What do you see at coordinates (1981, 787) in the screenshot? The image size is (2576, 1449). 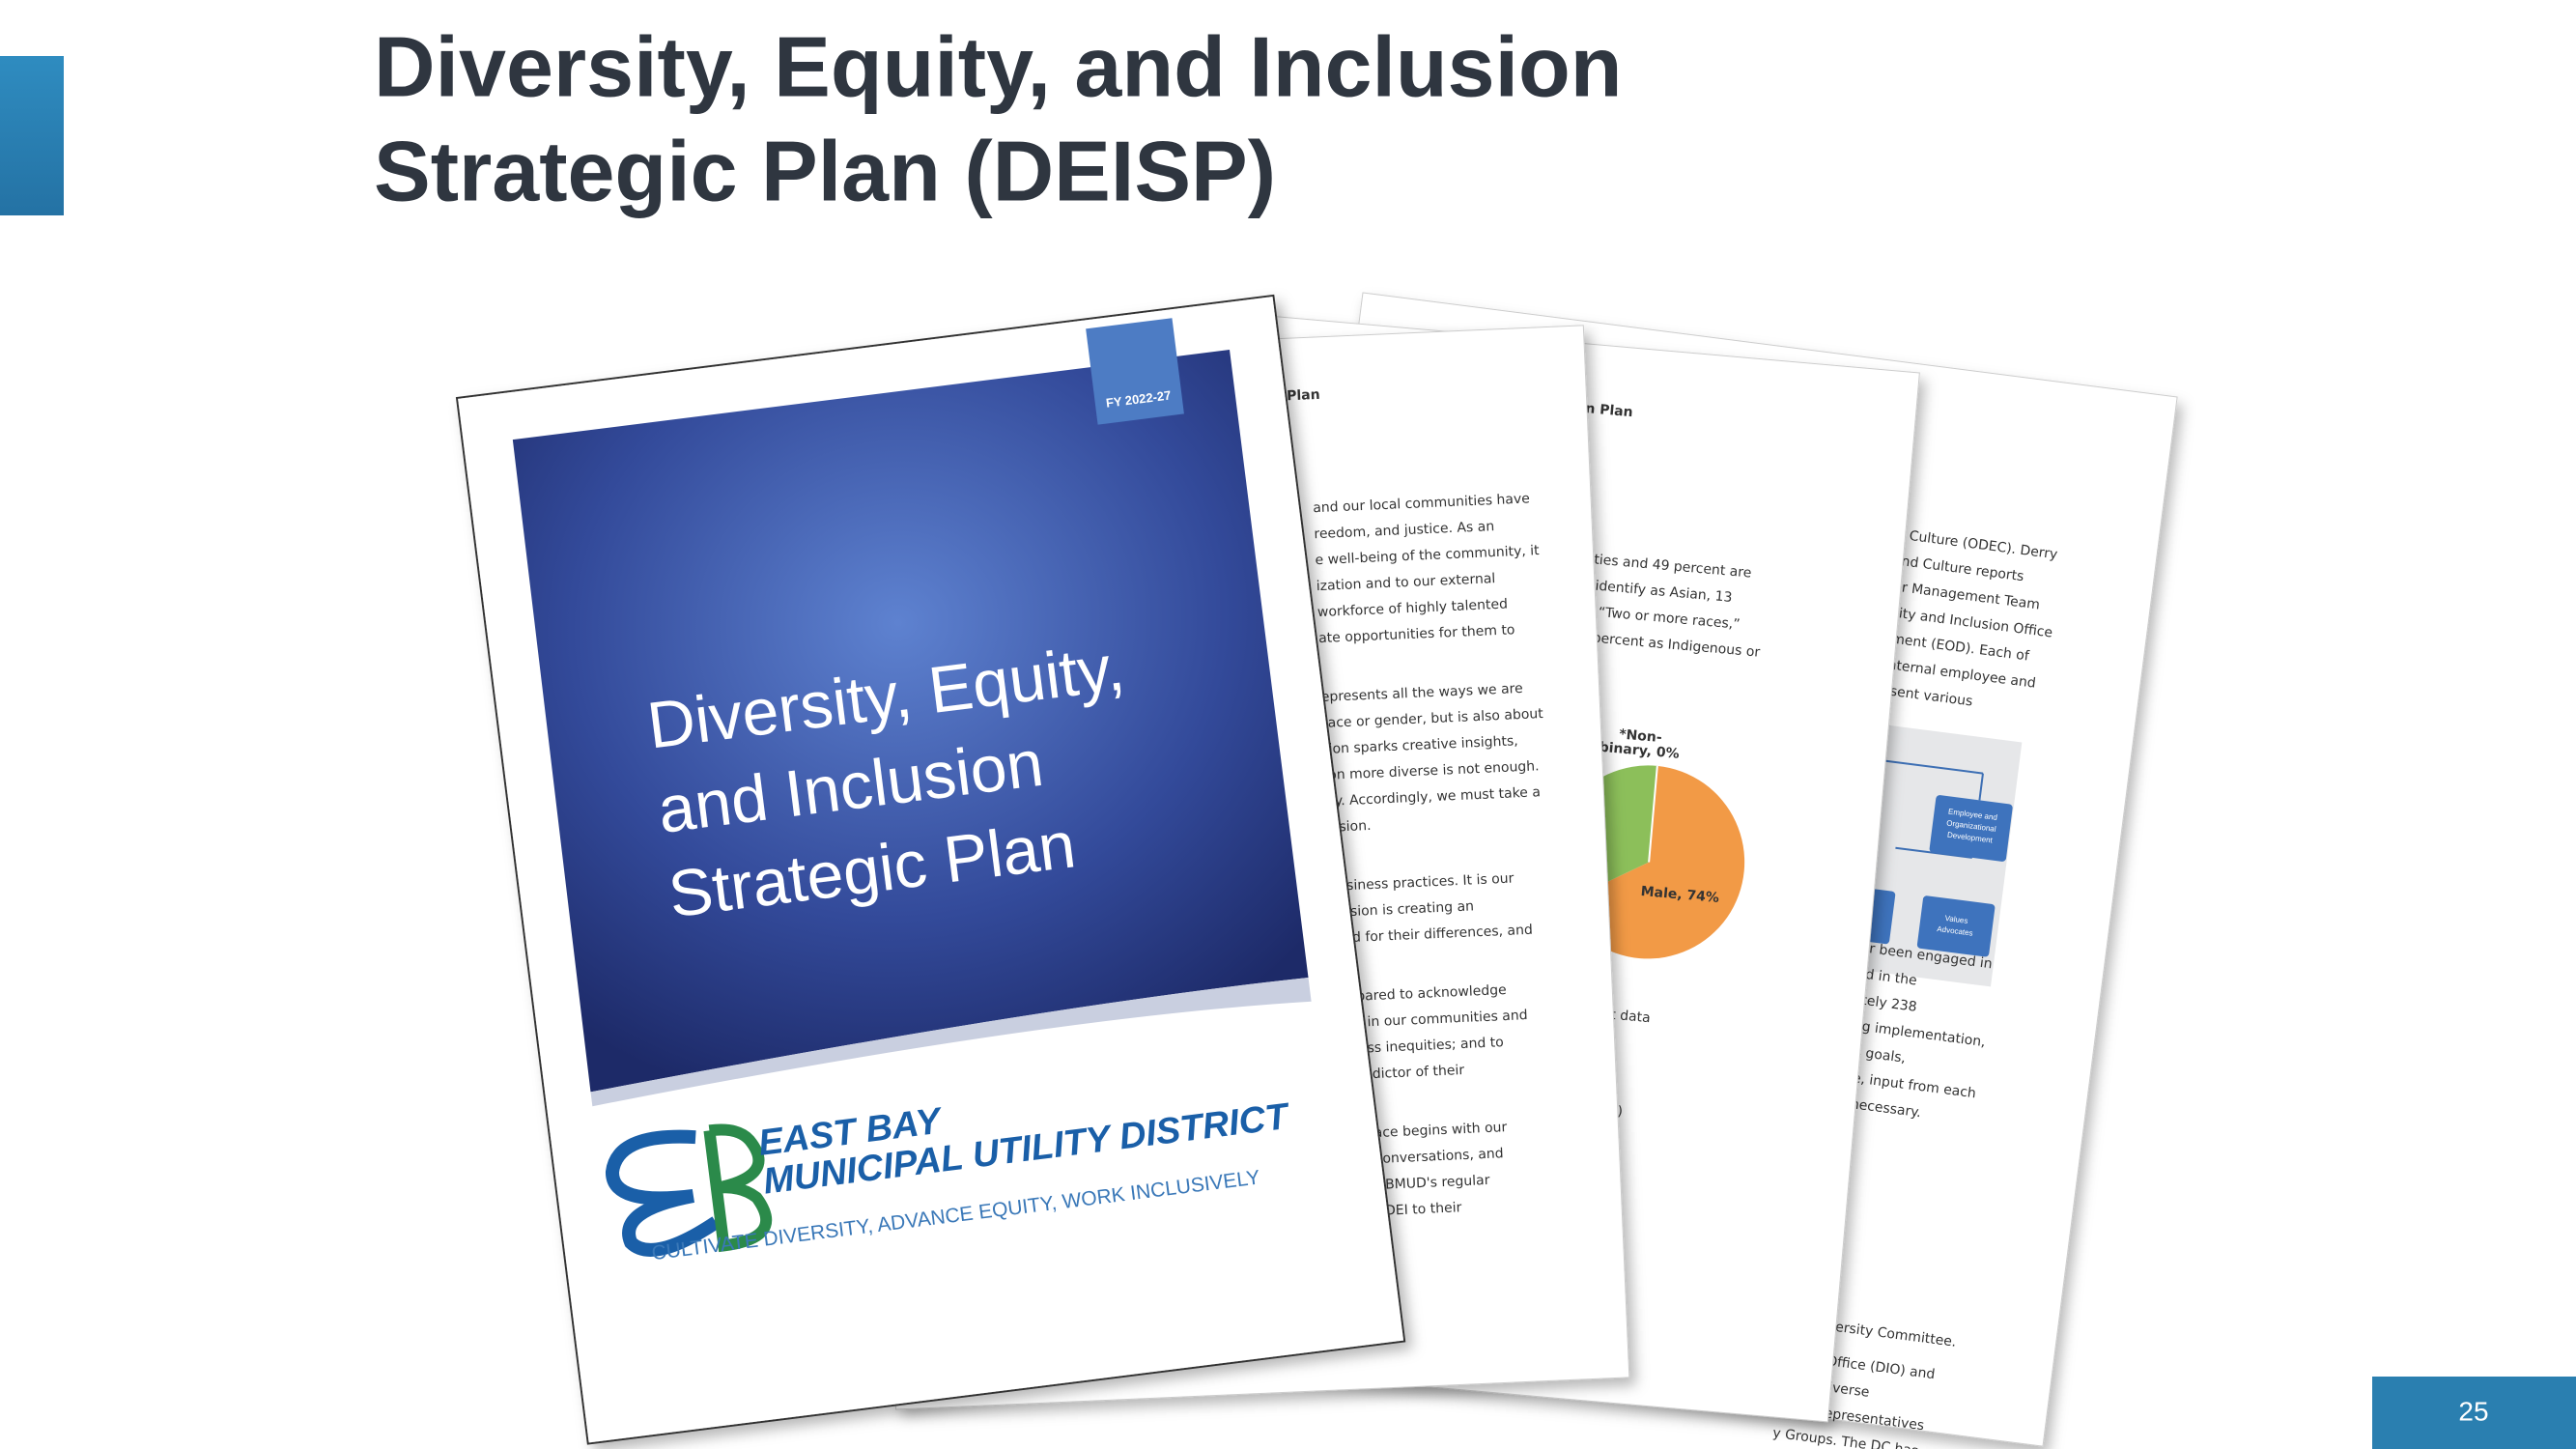 I see `org-chart-line` at bounding box center [1981, 787].